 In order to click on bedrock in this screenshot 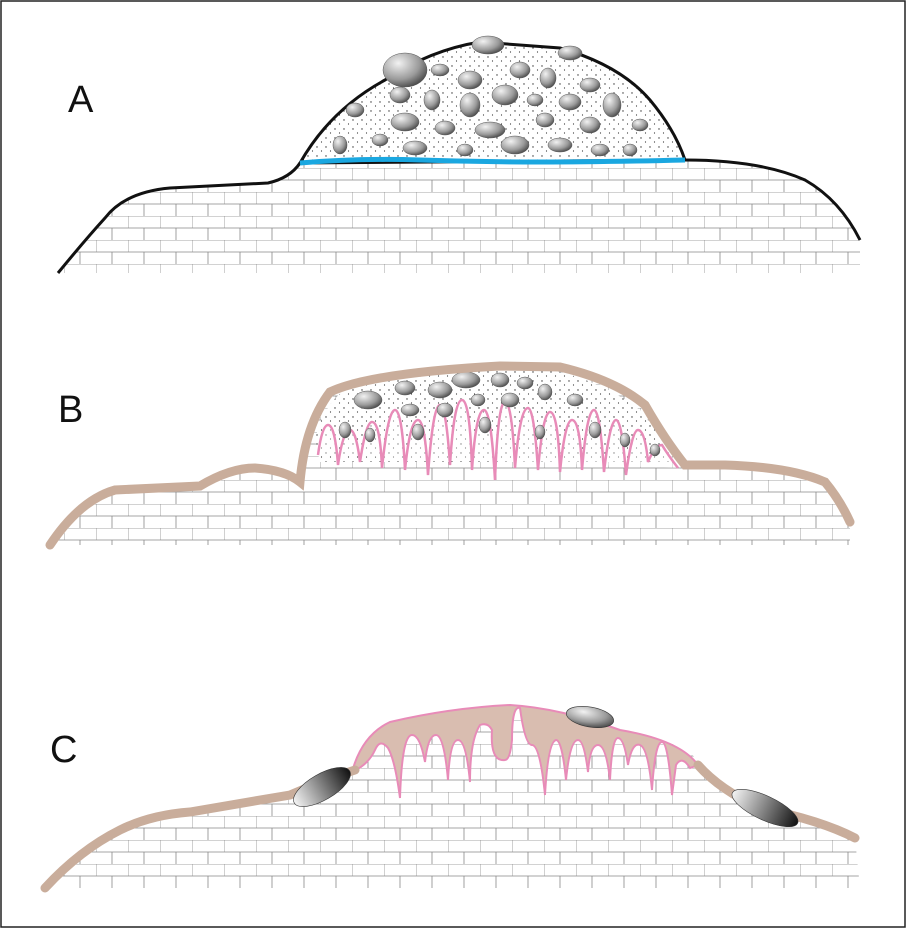, I will do `click(459, 216)`.